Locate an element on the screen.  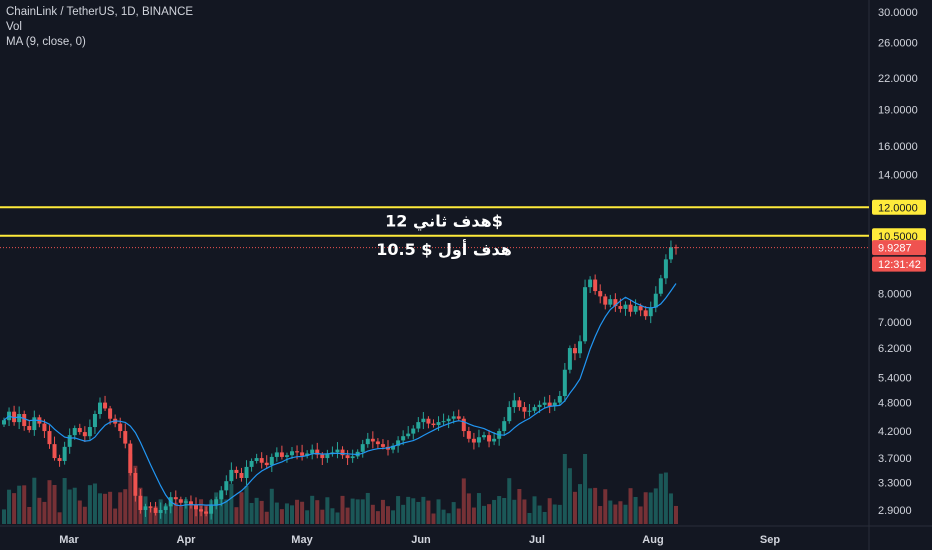
x-tick-label: May is located at coordinates (302, 540).